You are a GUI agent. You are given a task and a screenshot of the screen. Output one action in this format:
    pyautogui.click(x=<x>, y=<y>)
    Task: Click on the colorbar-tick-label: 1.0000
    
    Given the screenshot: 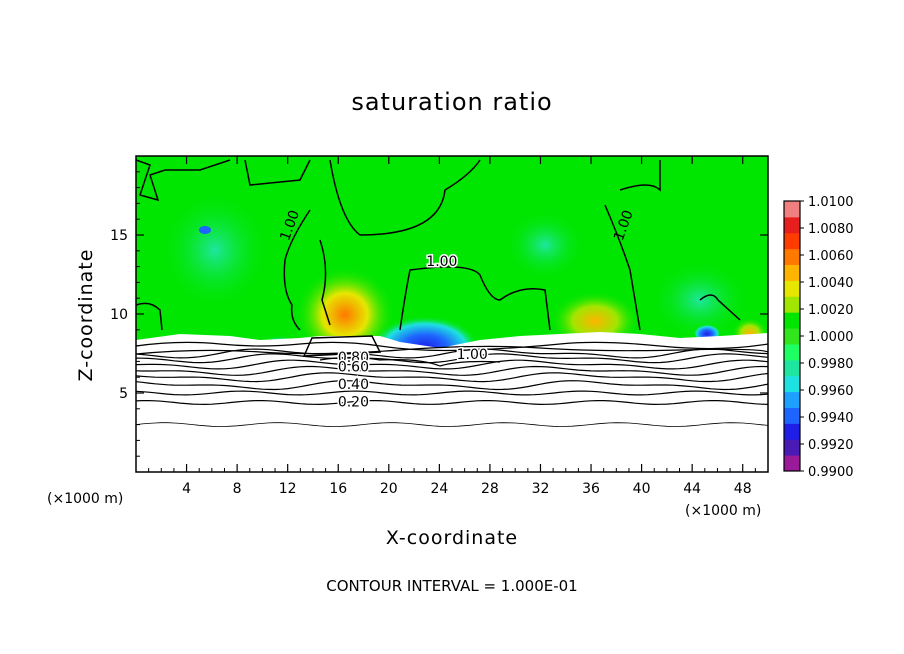 What is the action you would take?
    pyautogui.click(x=831, y=337)
    